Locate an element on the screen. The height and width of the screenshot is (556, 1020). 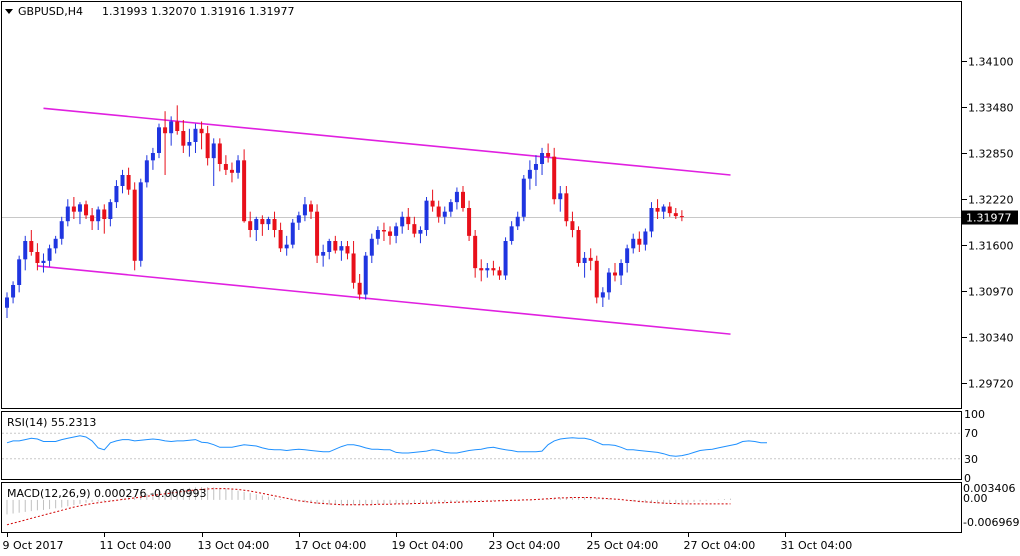
rsi-tick-label: 30 is located at coordinates (971, 459).